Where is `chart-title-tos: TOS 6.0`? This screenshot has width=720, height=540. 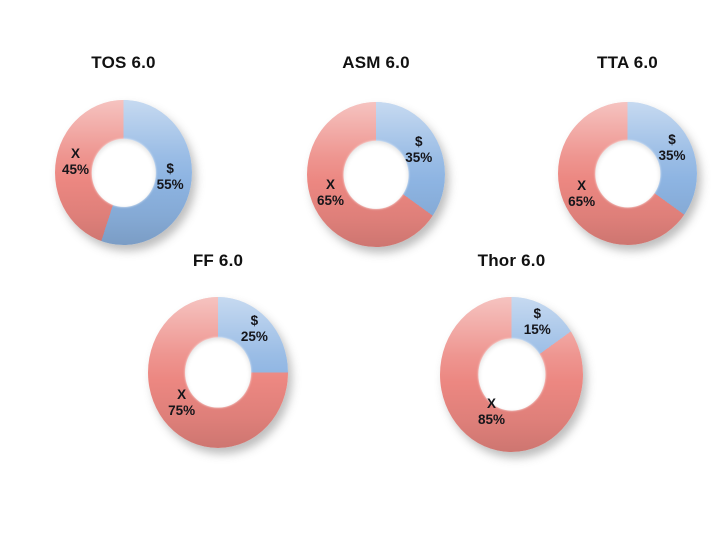 chart-title-tos: TOS 6.0 is located at coordinates (123, 62).